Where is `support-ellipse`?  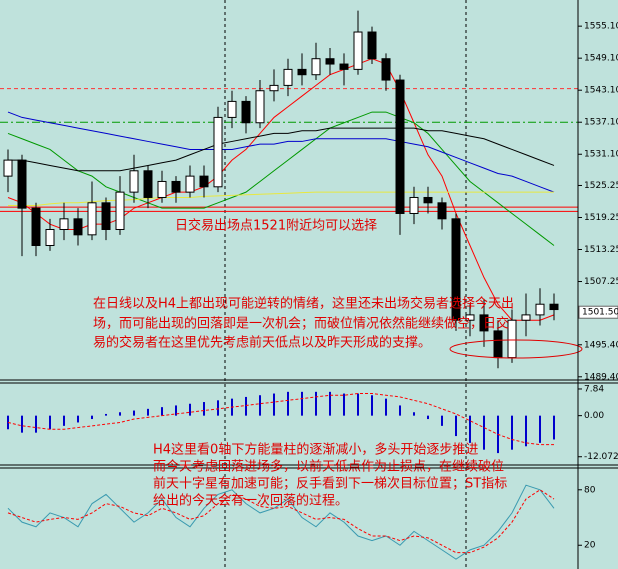 support-ellipse is located at coordinates (516, 349).